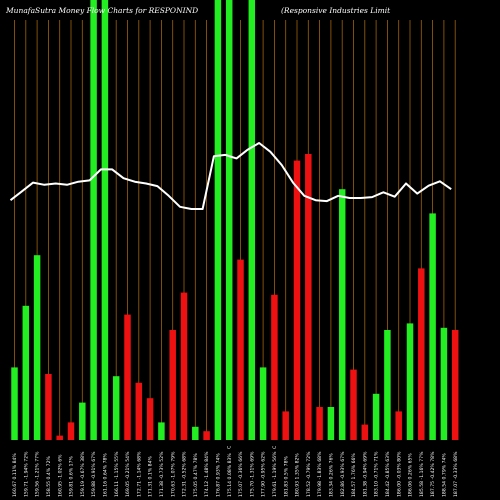 The image size is (500, 500). Describe the element at coordinates (445, 475) in the screenshot. I see `x-tick-label: 188.54 0.79% 74%` at that location.